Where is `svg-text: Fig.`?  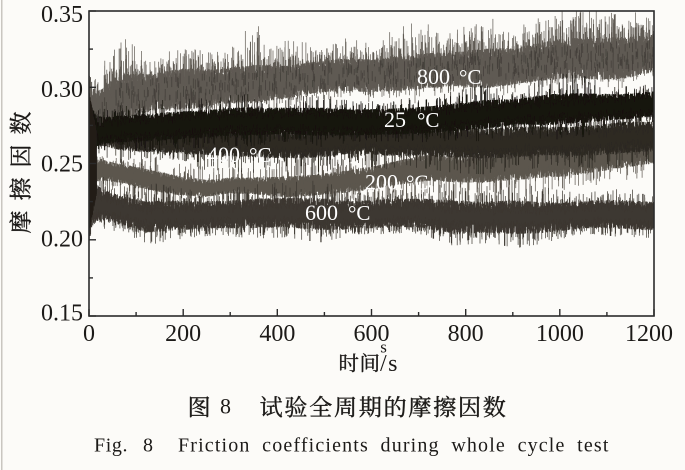 svg-text: Fig. is located at coordinates (111, 446).